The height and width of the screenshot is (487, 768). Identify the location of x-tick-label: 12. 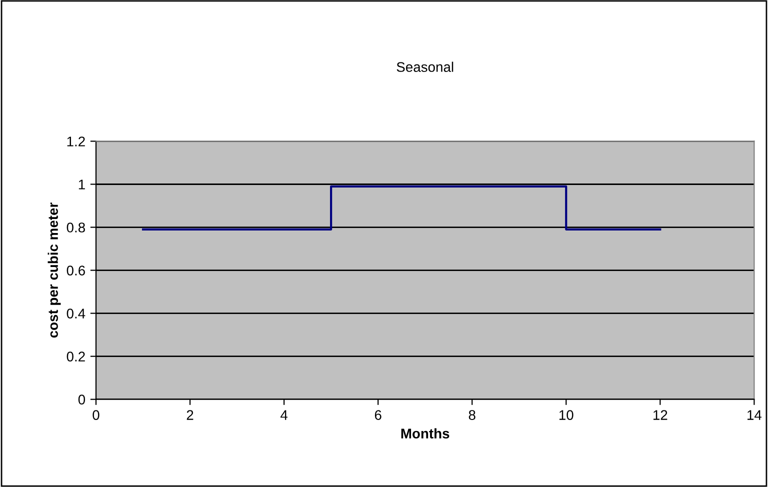
(660, 415).